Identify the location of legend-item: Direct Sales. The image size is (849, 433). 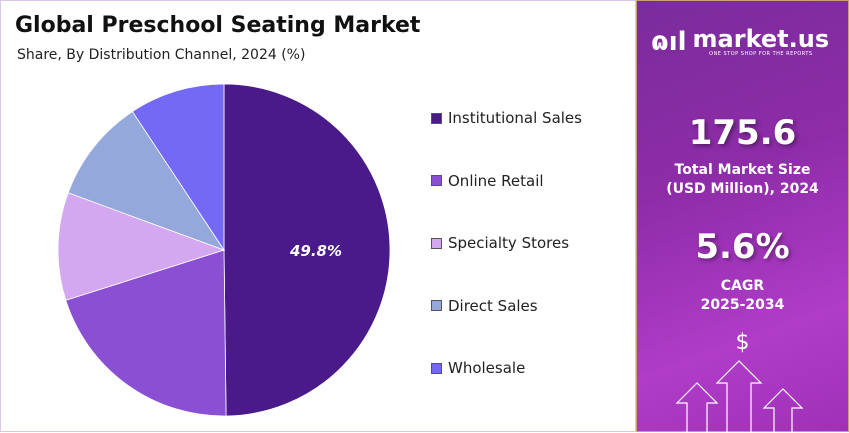
(484, 306).